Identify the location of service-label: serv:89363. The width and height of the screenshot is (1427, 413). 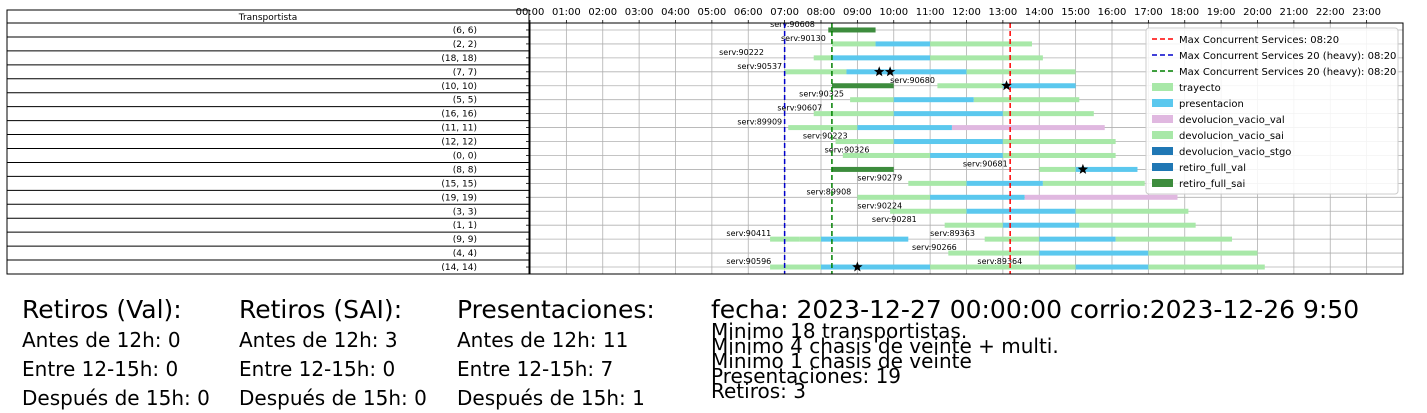
(952, 233).